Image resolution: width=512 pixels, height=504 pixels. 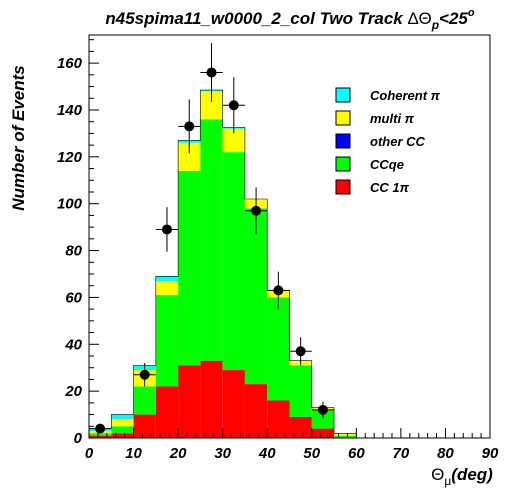 What do you see at coordinates (70, 110) in the screenshot?
I see `y-tick-label: 140` at bounding box center [70, 110].